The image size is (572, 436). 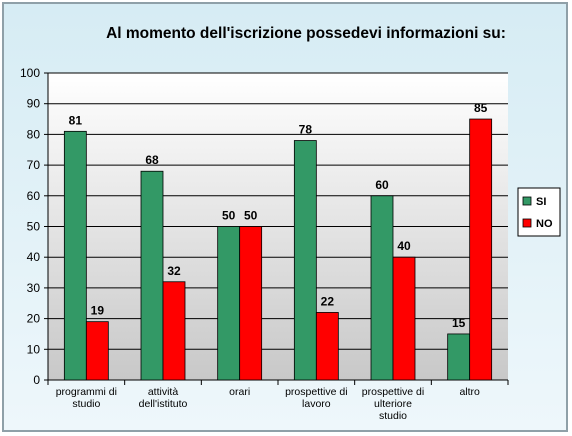 I want to click on legend-box, so click(x=539, y=212).